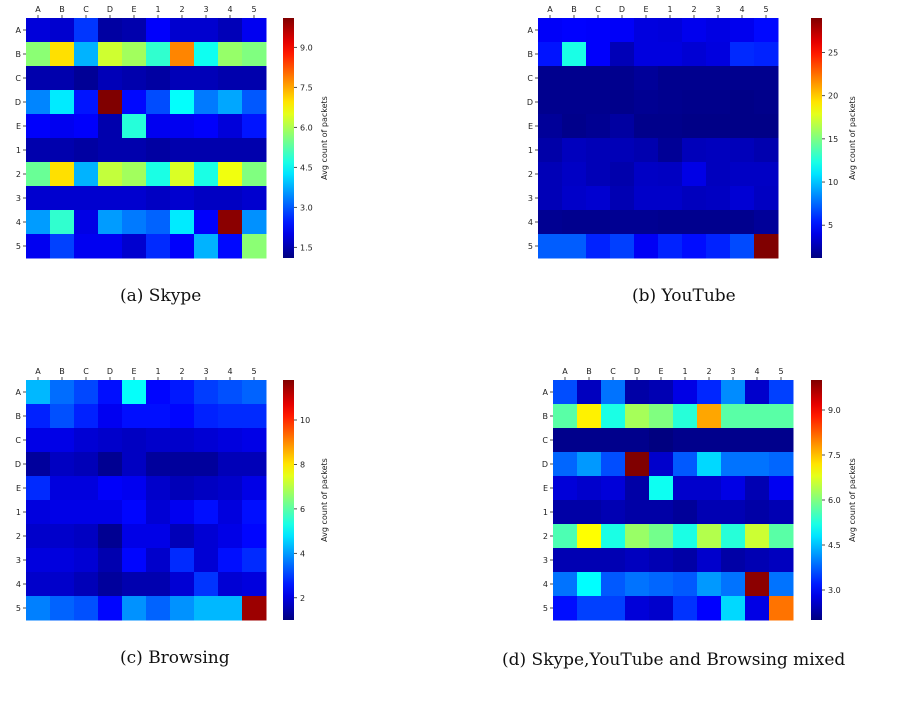 The height and width of the screenshot is (704, 900). What do you see at coordinates (18, 222) in the screenshot?
I see `row-tick-label: 4` at bounding box center [18, 222].